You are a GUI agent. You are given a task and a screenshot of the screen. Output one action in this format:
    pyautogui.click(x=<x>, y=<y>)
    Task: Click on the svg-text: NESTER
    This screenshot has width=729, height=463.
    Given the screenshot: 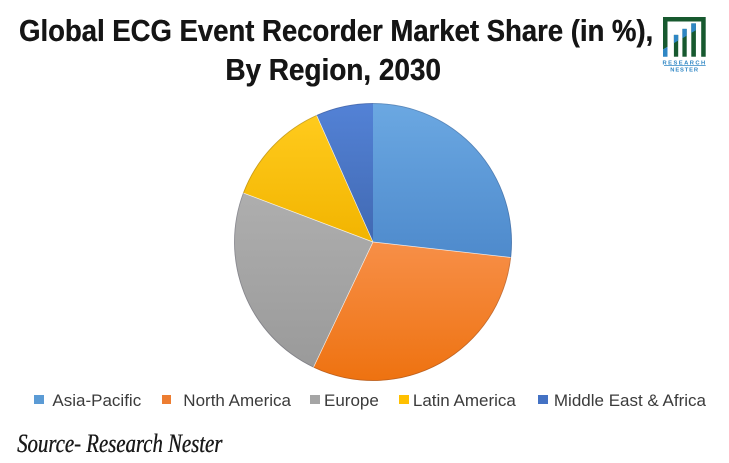 What is the action you would take?
    pyautogui.click(x=684, y=70)
    